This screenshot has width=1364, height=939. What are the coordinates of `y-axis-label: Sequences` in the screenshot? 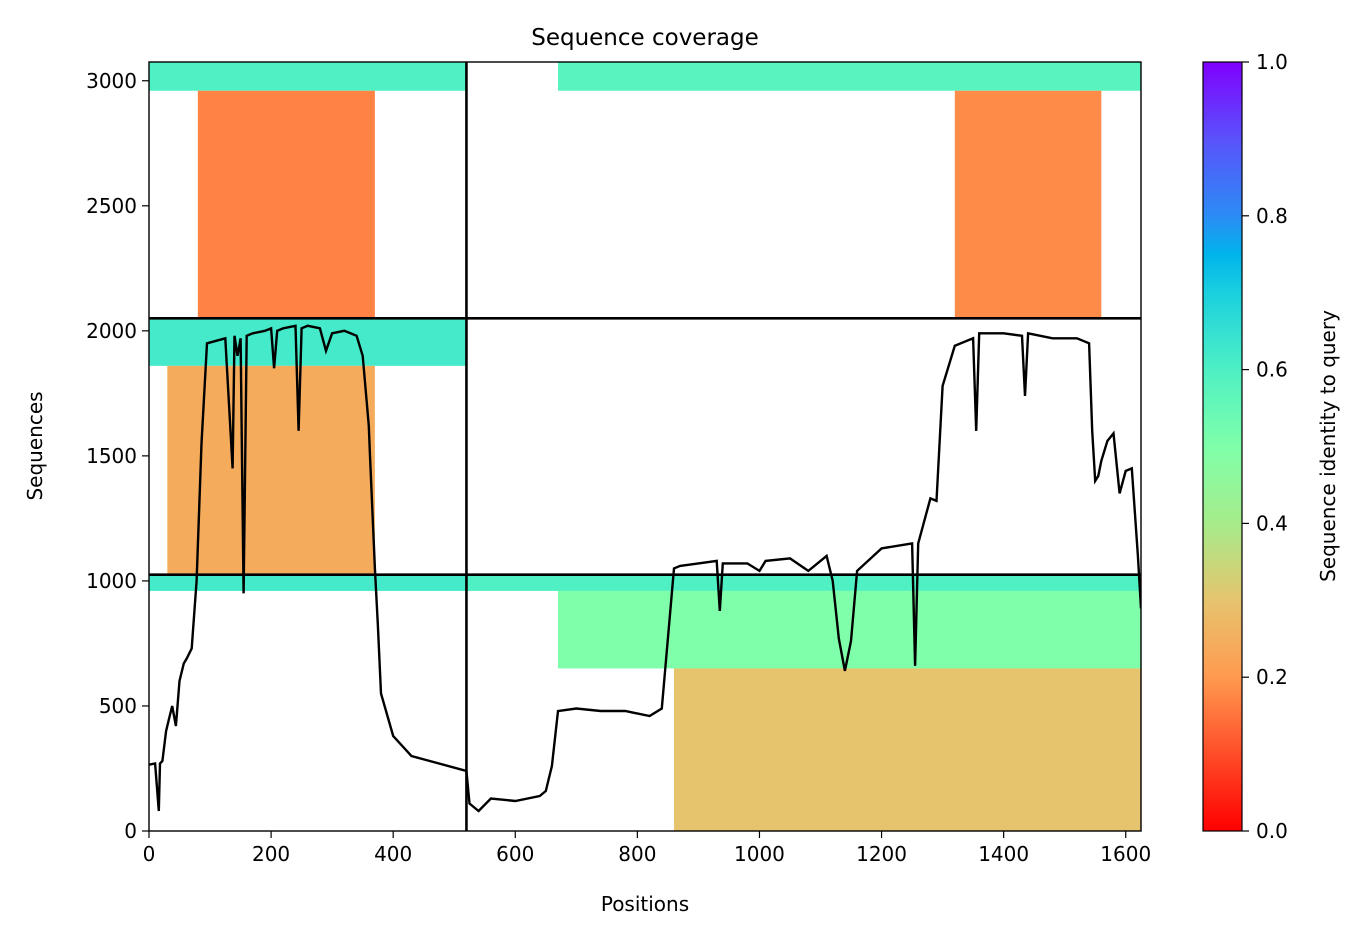 It's located at (35, 445).